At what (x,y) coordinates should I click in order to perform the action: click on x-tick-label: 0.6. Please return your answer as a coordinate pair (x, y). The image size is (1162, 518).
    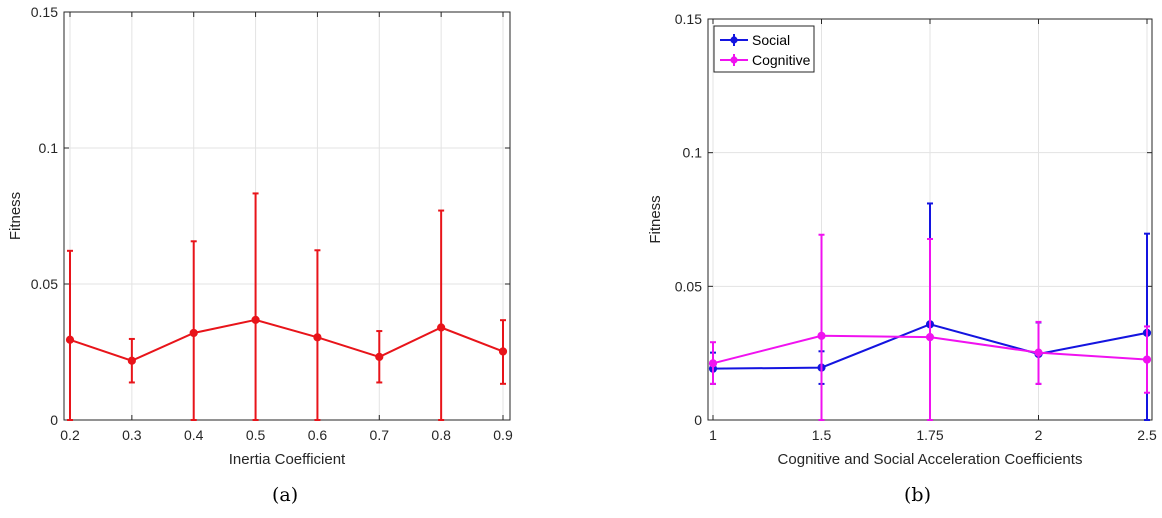
    Looking at the image, I should click on (318, 435).